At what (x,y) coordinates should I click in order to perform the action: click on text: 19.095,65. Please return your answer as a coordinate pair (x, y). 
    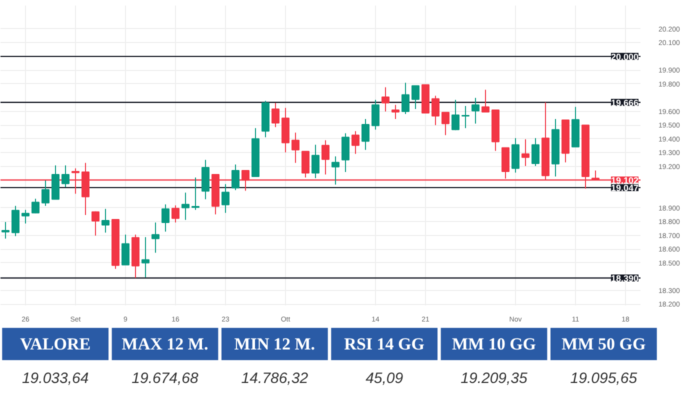
    Looking at the image, I should click on (604, 378).